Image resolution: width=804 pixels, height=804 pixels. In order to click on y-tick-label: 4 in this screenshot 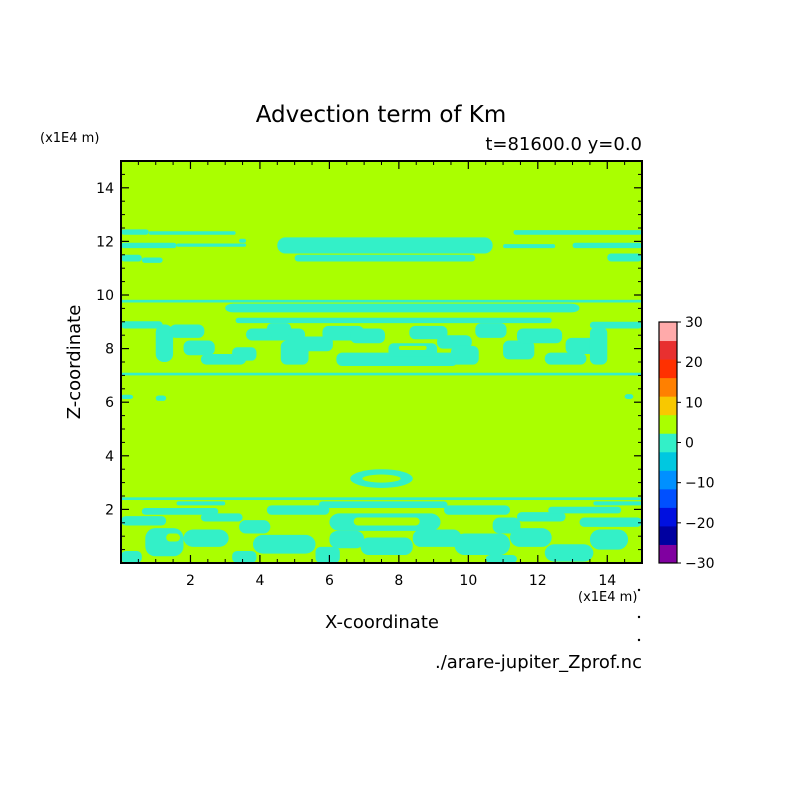, I will do `click(109, 457)`.